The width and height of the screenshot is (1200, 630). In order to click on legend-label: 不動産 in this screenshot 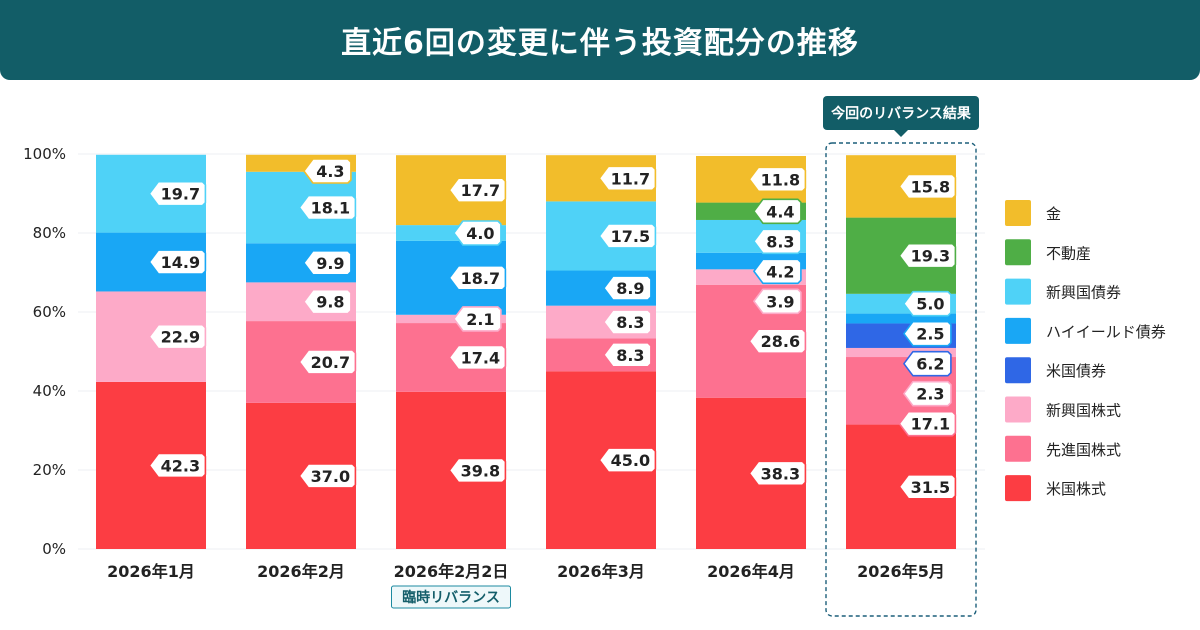, I will do `click(1068, 253)`.